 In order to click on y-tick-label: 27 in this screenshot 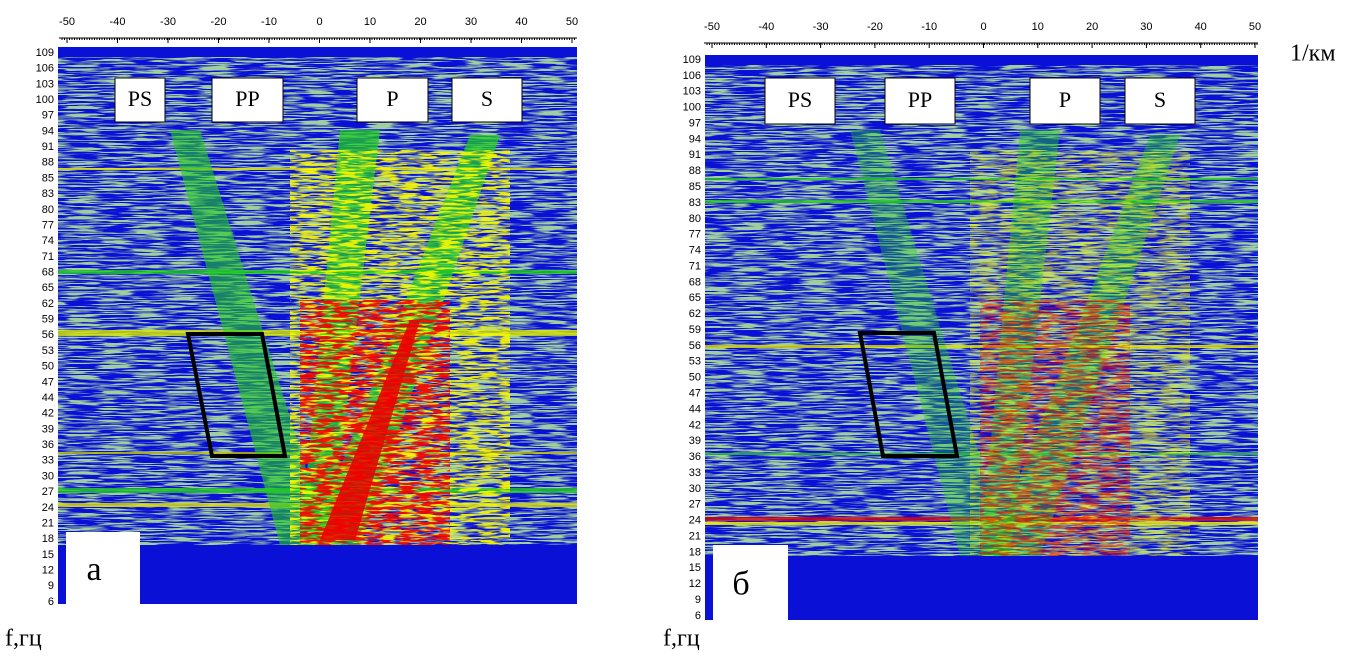, I will do `click(48, 492)`.